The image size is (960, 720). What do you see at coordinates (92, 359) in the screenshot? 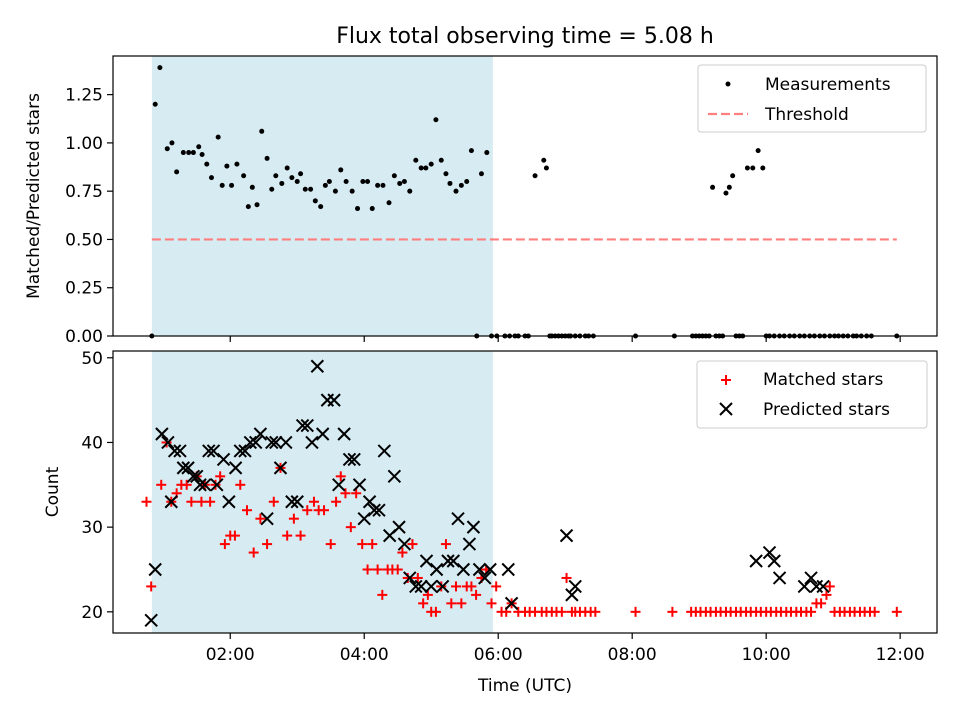
I see `y-tick-label-1-3: 50` at bounding box center [92, 359].